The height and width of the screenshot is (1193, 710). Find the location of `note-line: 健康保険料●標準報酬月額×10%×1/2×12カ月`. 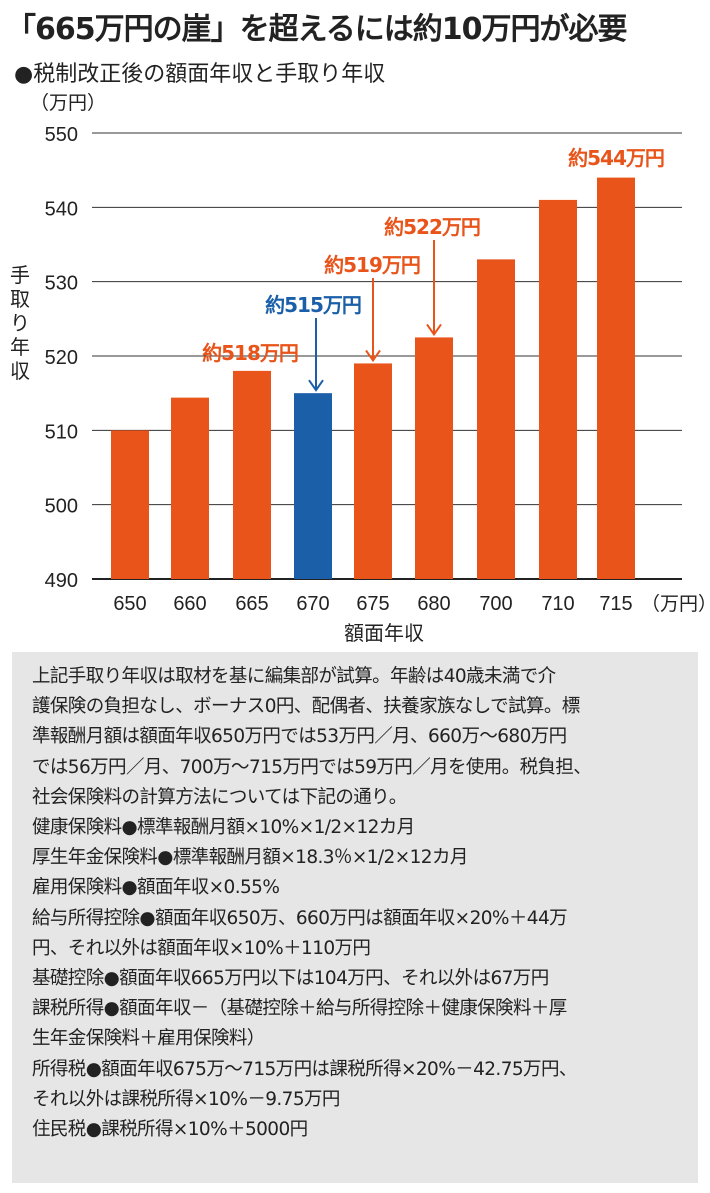

note-line: 健康保険料●標準報酬月額×10%×1/2×12カ月 is located at coordinates (223, 828).